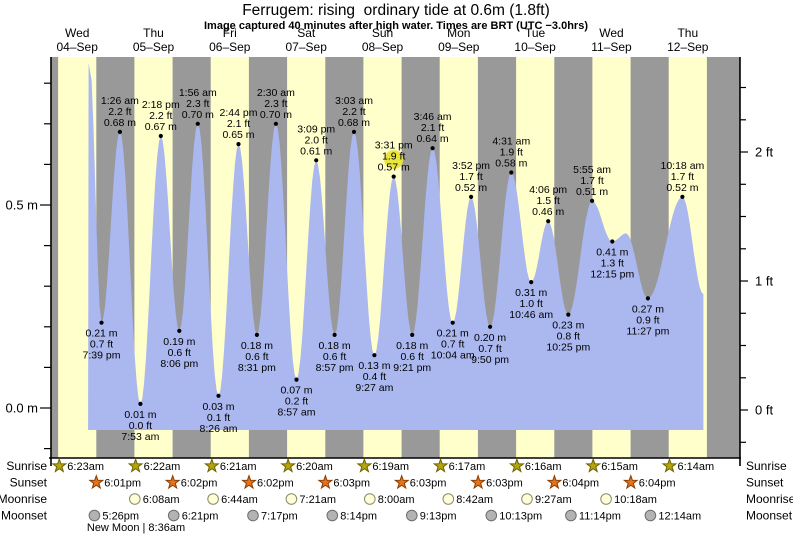 The image size is (793, 537). I want to click on day-name-label: Wed, so click(77, 33).